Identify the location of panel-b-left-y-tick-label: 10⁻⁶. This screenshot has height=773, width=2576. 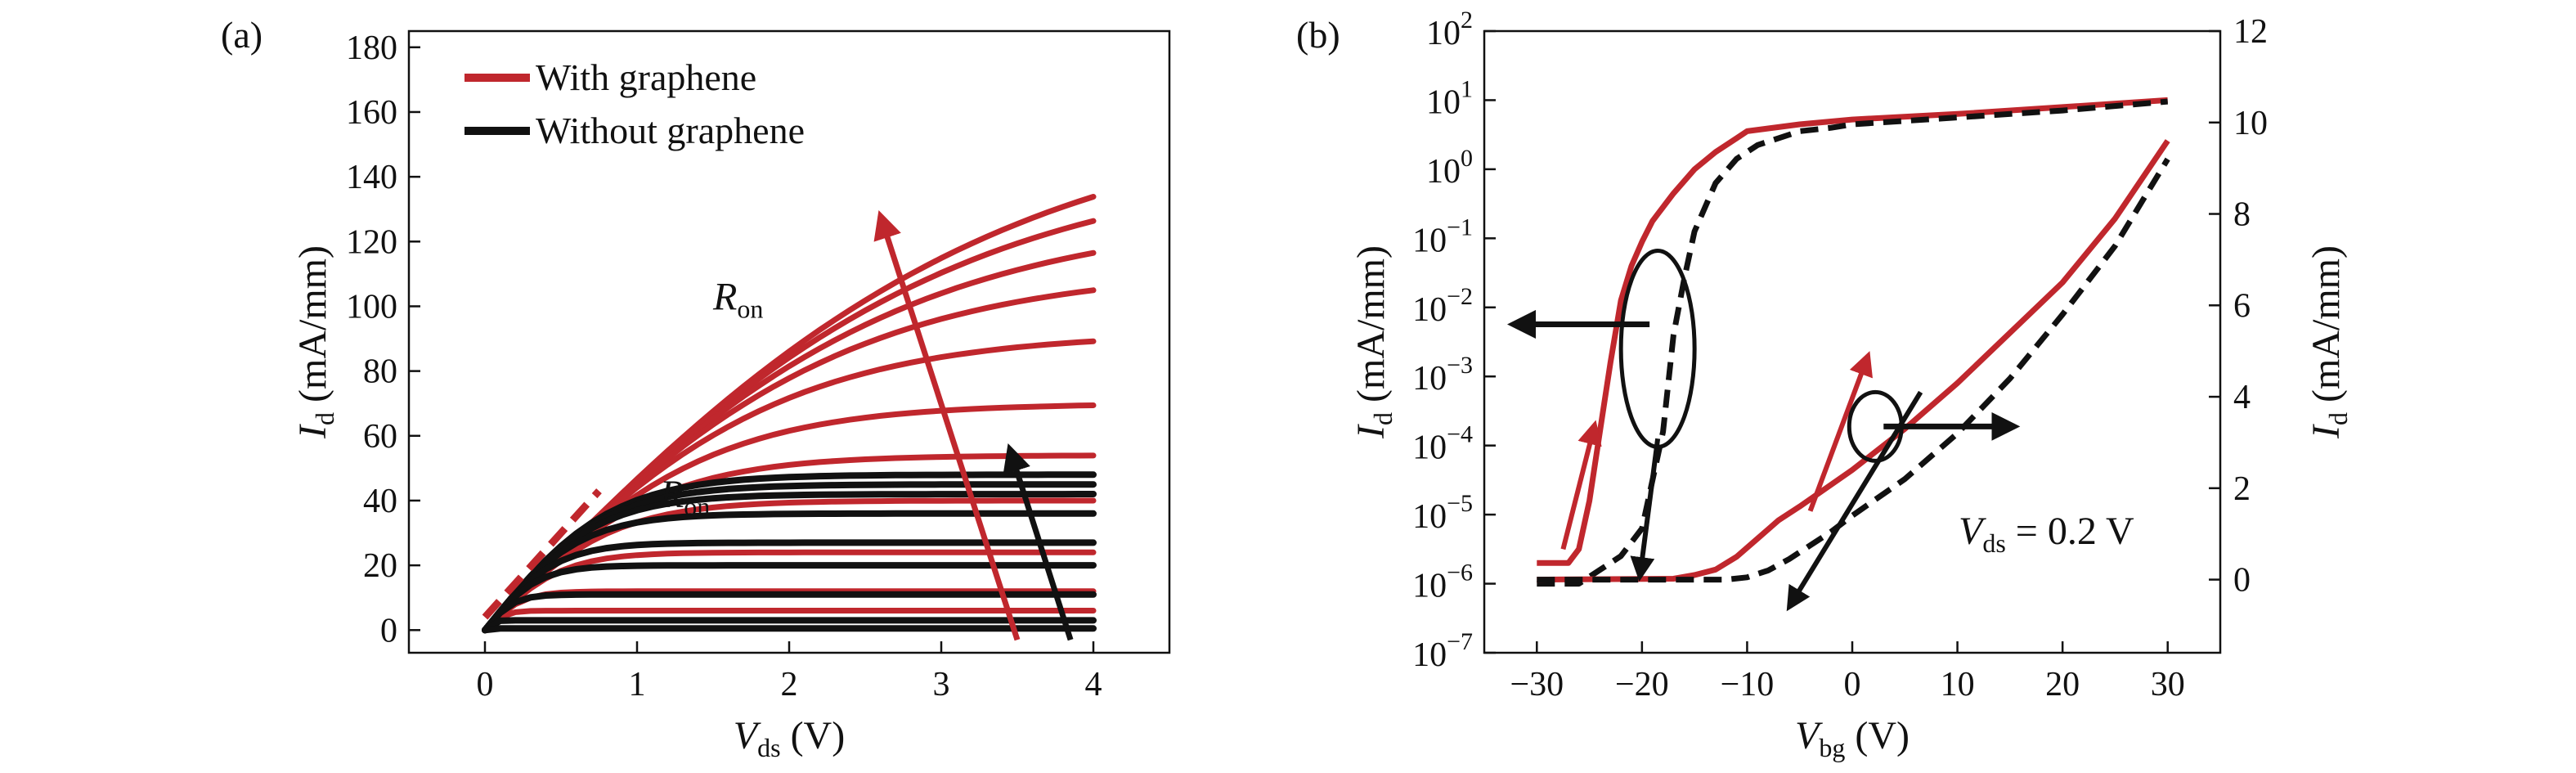
(1442, 582).